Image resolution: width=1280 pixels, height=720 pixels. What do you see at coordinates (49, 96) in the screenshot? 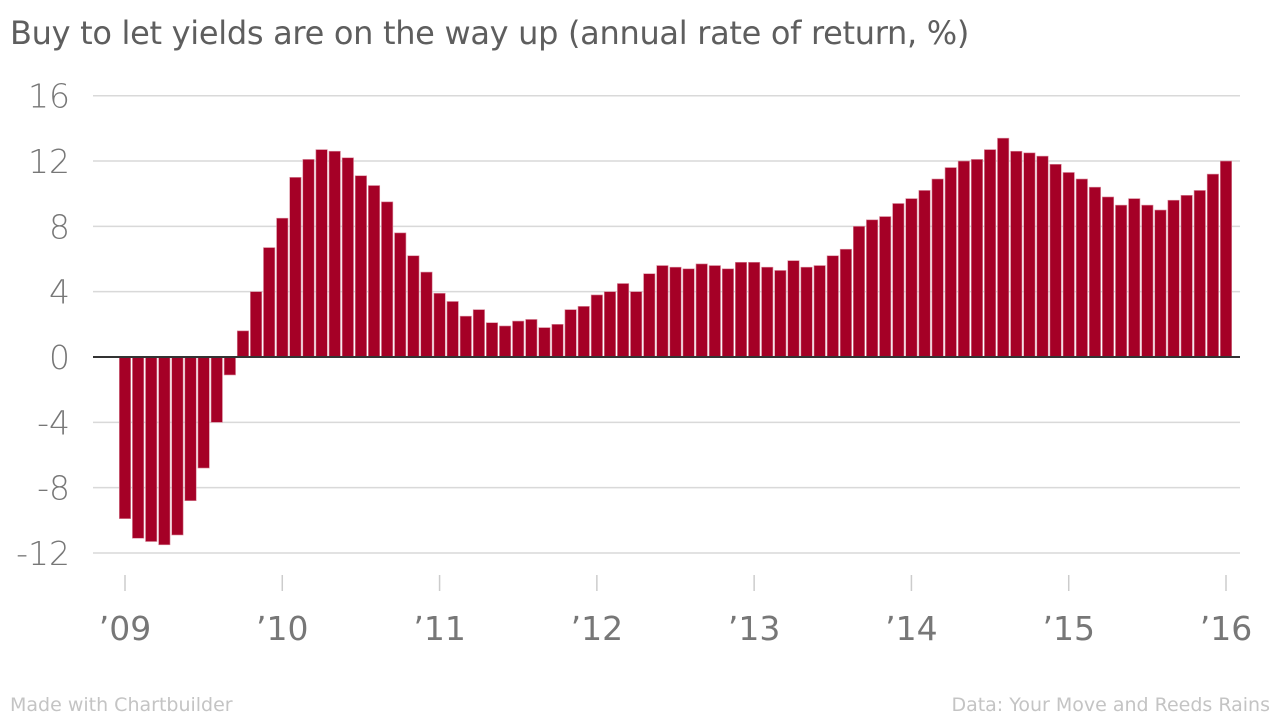
I see `y-tick-label: 16` at bounding box center [49, 96].